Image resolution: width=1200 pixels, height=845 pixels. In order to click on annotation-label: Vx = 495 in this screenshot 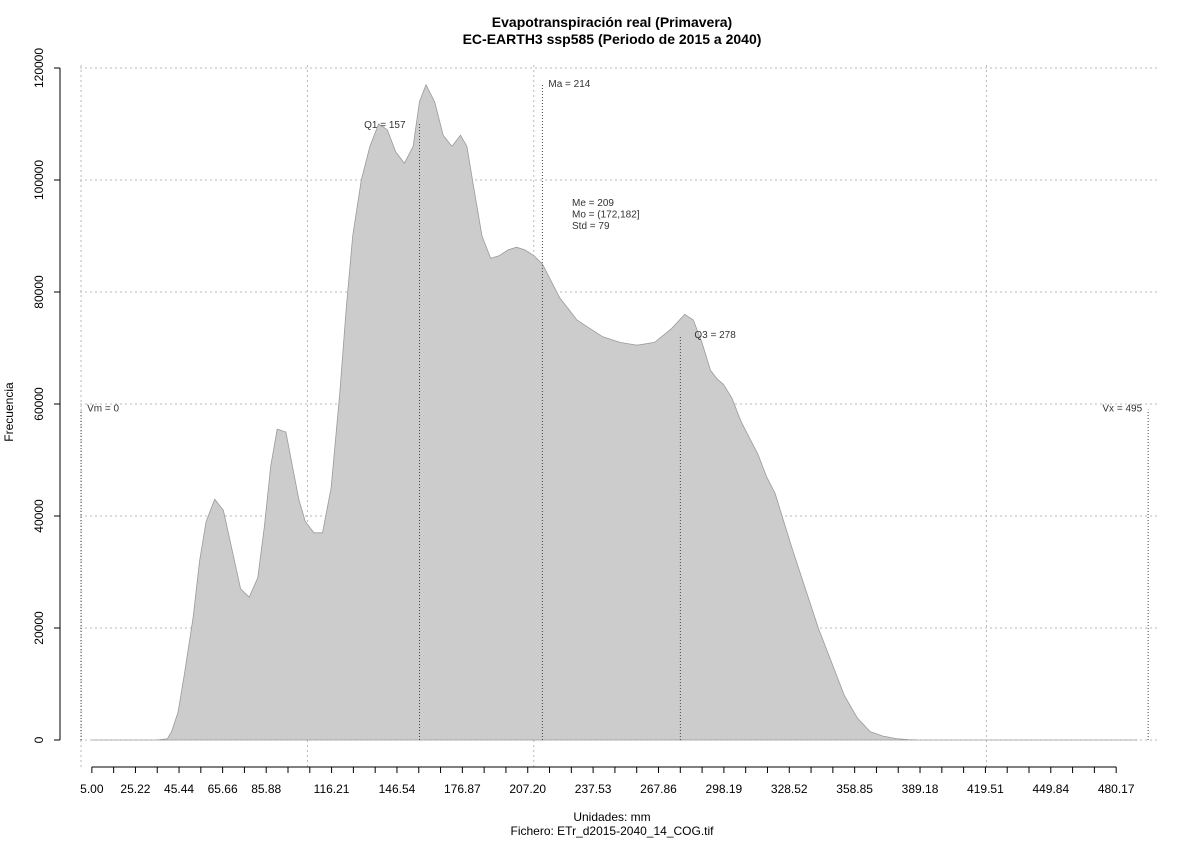, I will do `click(1122, 409)`.